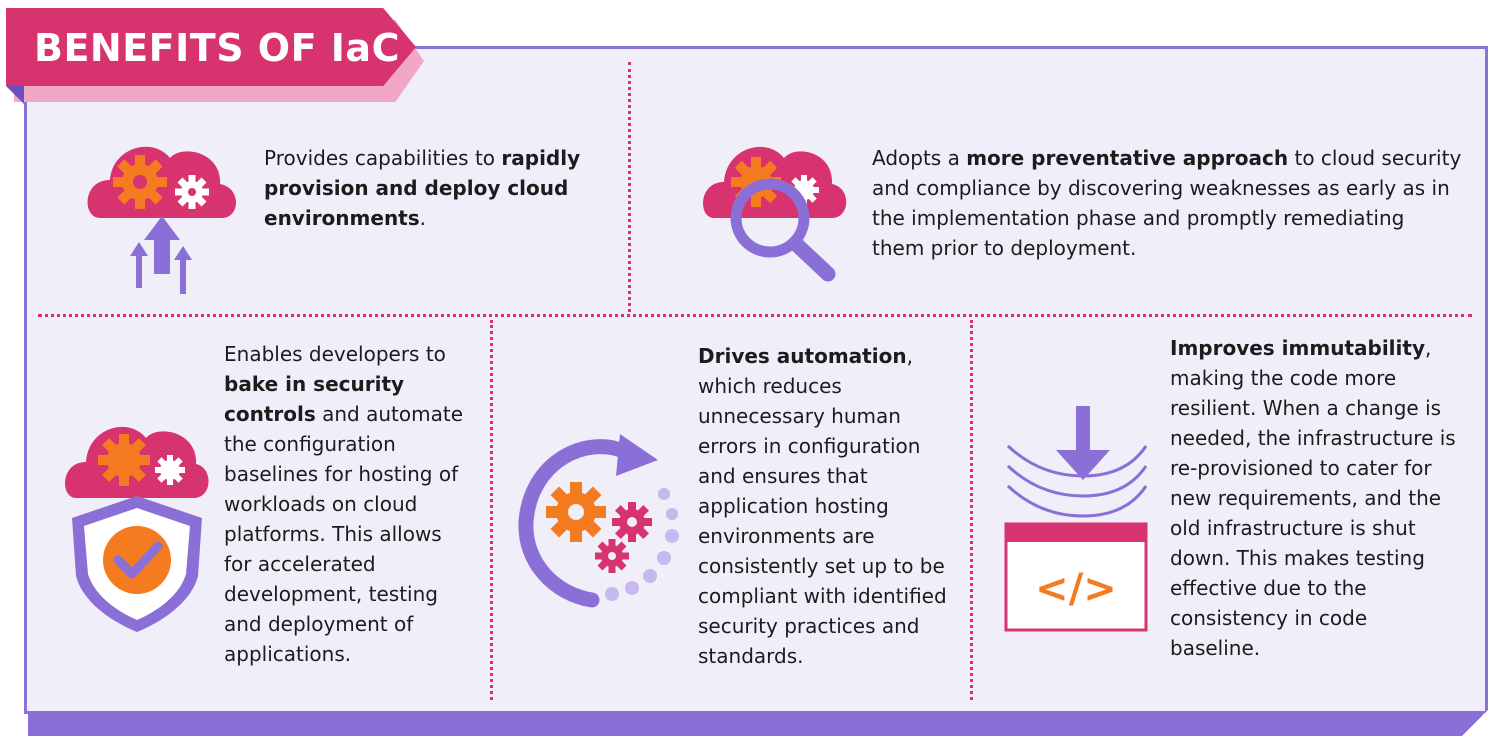  What do you see at coordinates (755, 724) in the screenshot?
I see `bottom-accent-bar` at bounding box center [755, 724].